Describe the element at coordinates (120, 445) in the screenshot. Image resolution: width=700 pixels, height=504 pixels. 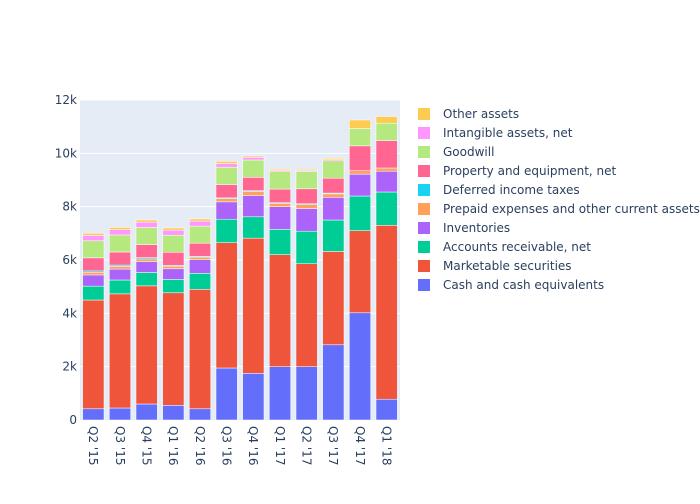
I see `x-tick-label: Q3 '15` at that location.